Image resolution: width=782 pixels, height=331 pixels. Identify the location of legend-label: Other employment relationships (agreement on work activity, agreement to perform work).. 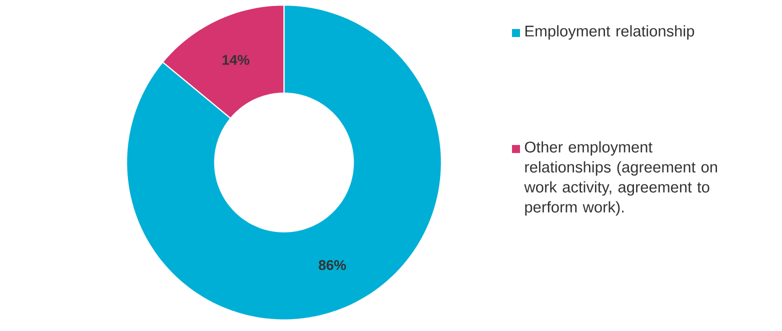
(620, 178).